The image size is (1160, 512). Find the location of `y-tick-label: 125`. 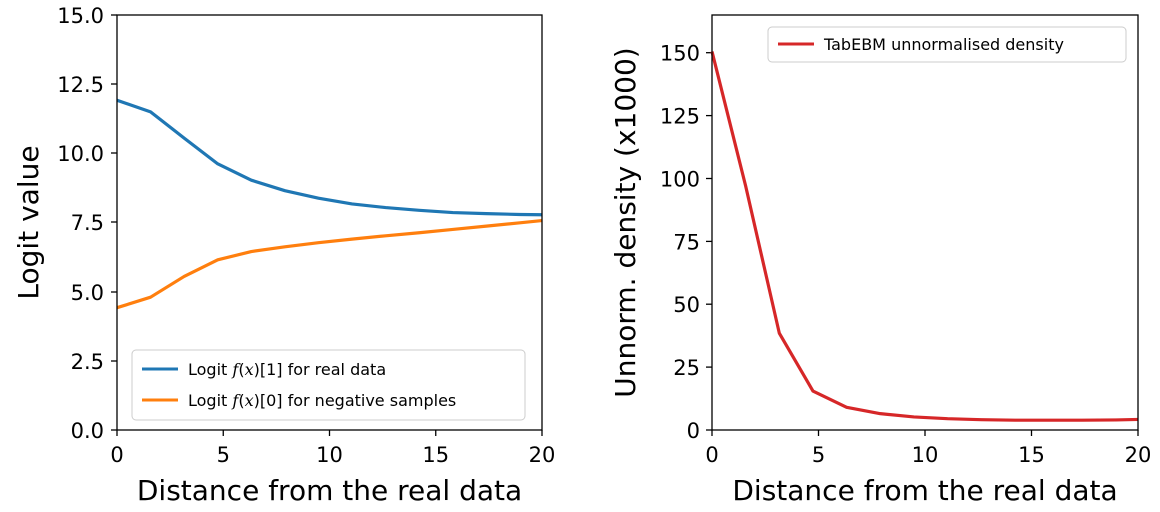

y-tick-label: 125 is located at coordinates (680, 117).